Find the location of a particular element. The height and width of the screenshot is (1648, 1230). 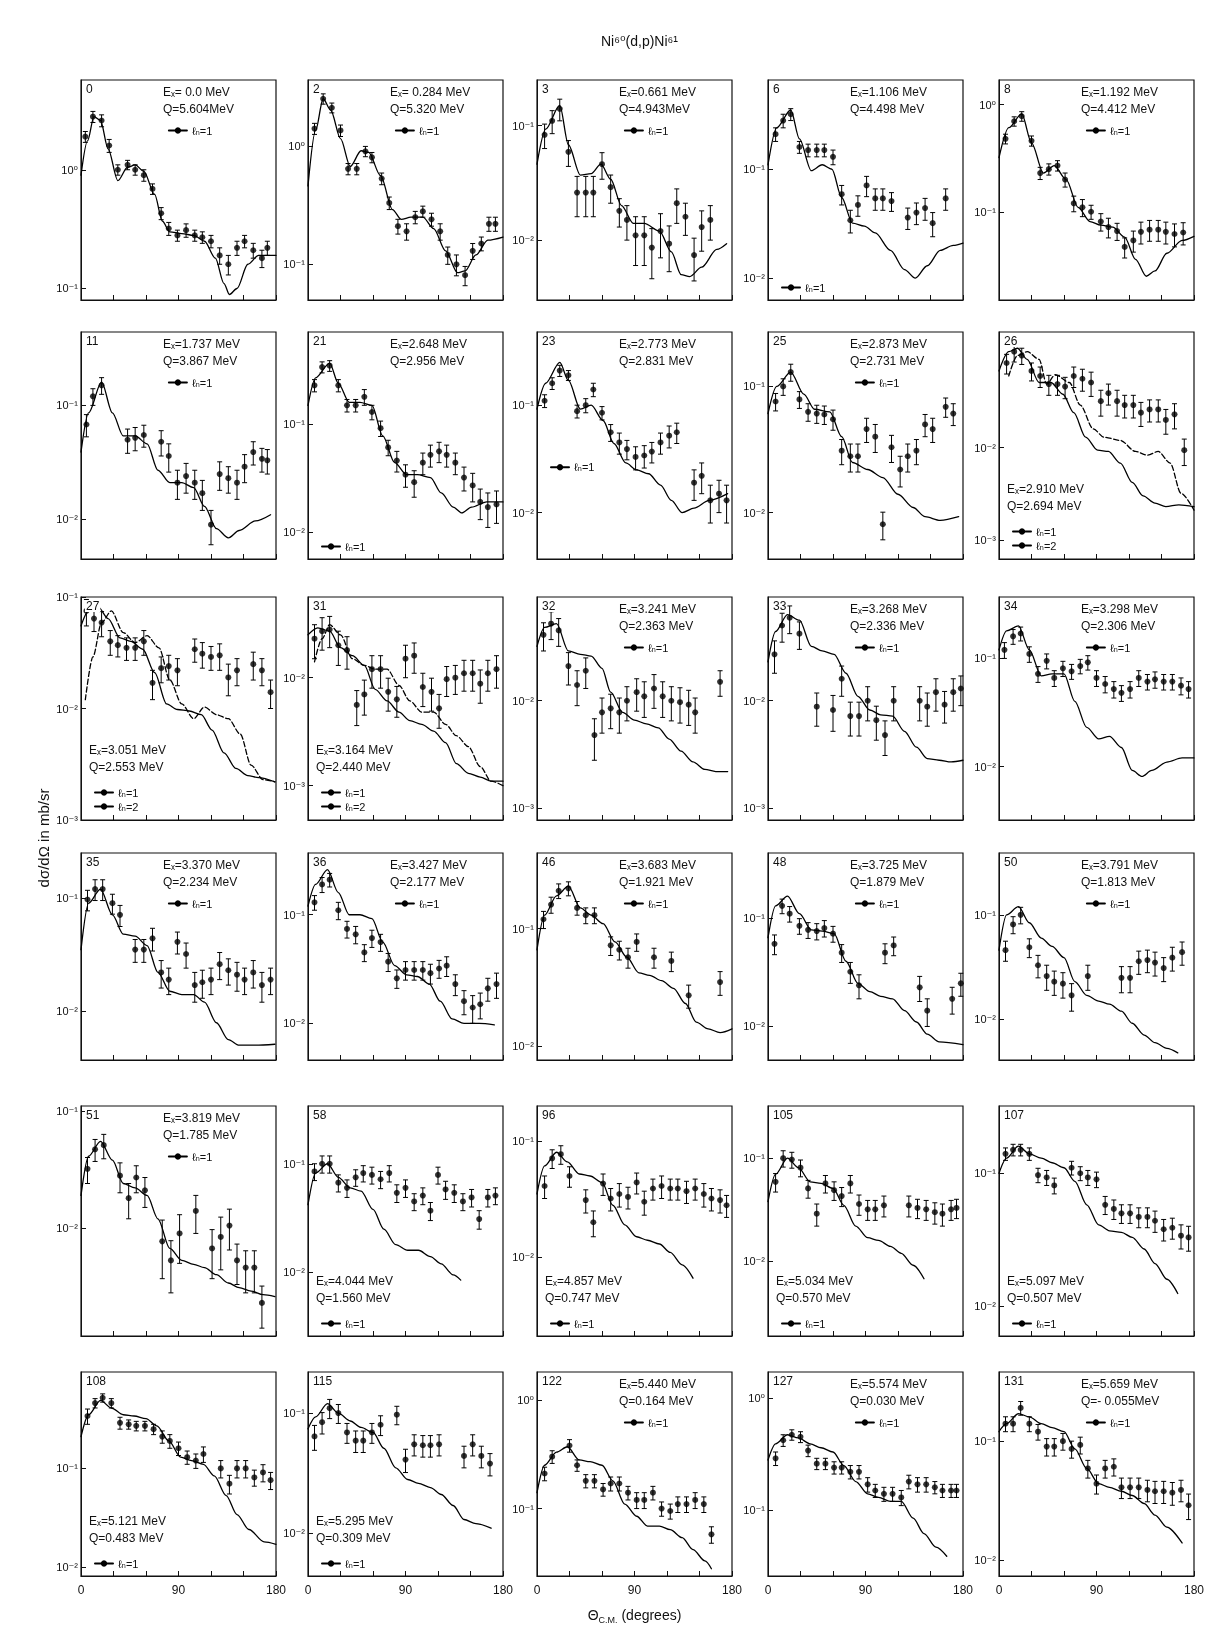

y-tick-label: 10⁰ is located at coordinates (526, 1399).